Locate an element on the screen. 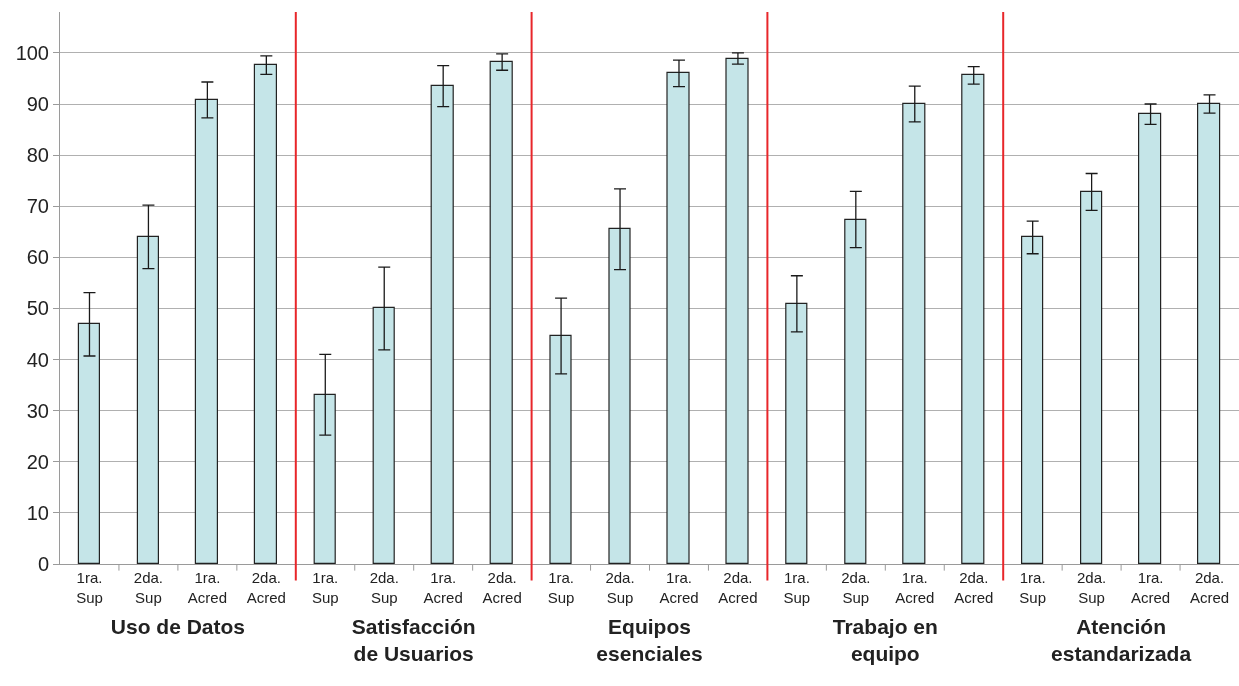  y-tick-label: 60 is located at coordinates (37, 257).